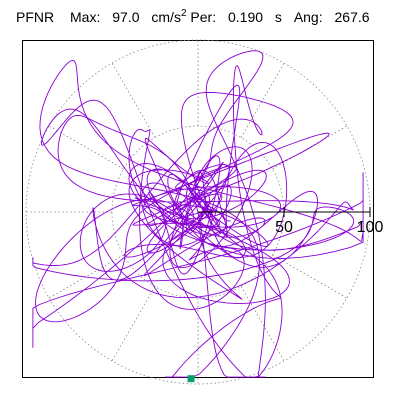 The width and height of the screenshot is (400, 400). I want to click on max-unit: cm/s2, so click(169, 16).